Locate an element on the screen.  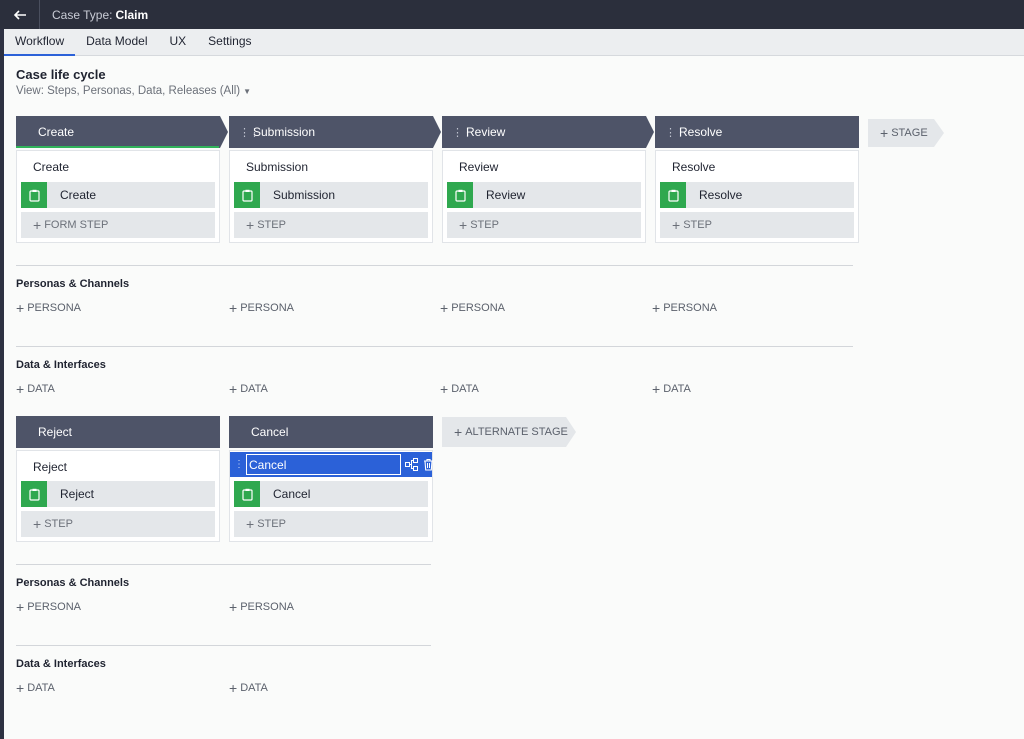
left-edge-strip is located at coordinates (2, 369).